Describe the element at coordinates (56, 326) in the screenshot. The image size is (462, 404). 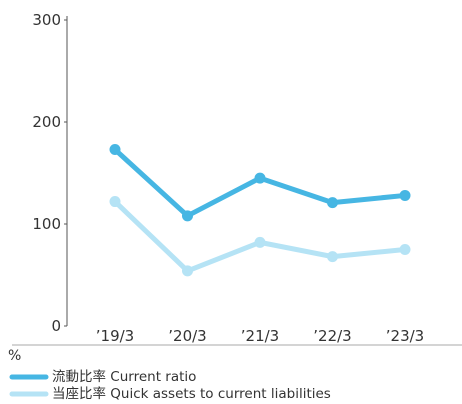
I see `y-tick-label: 0` at that location.